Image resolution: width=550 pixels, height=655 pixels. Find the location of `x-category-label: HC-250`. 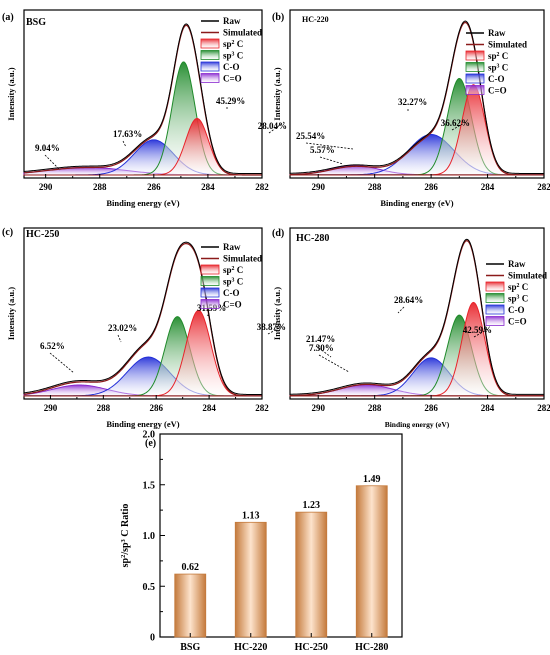

x-category-label: HC-250 is located at coordinates (311, 647).